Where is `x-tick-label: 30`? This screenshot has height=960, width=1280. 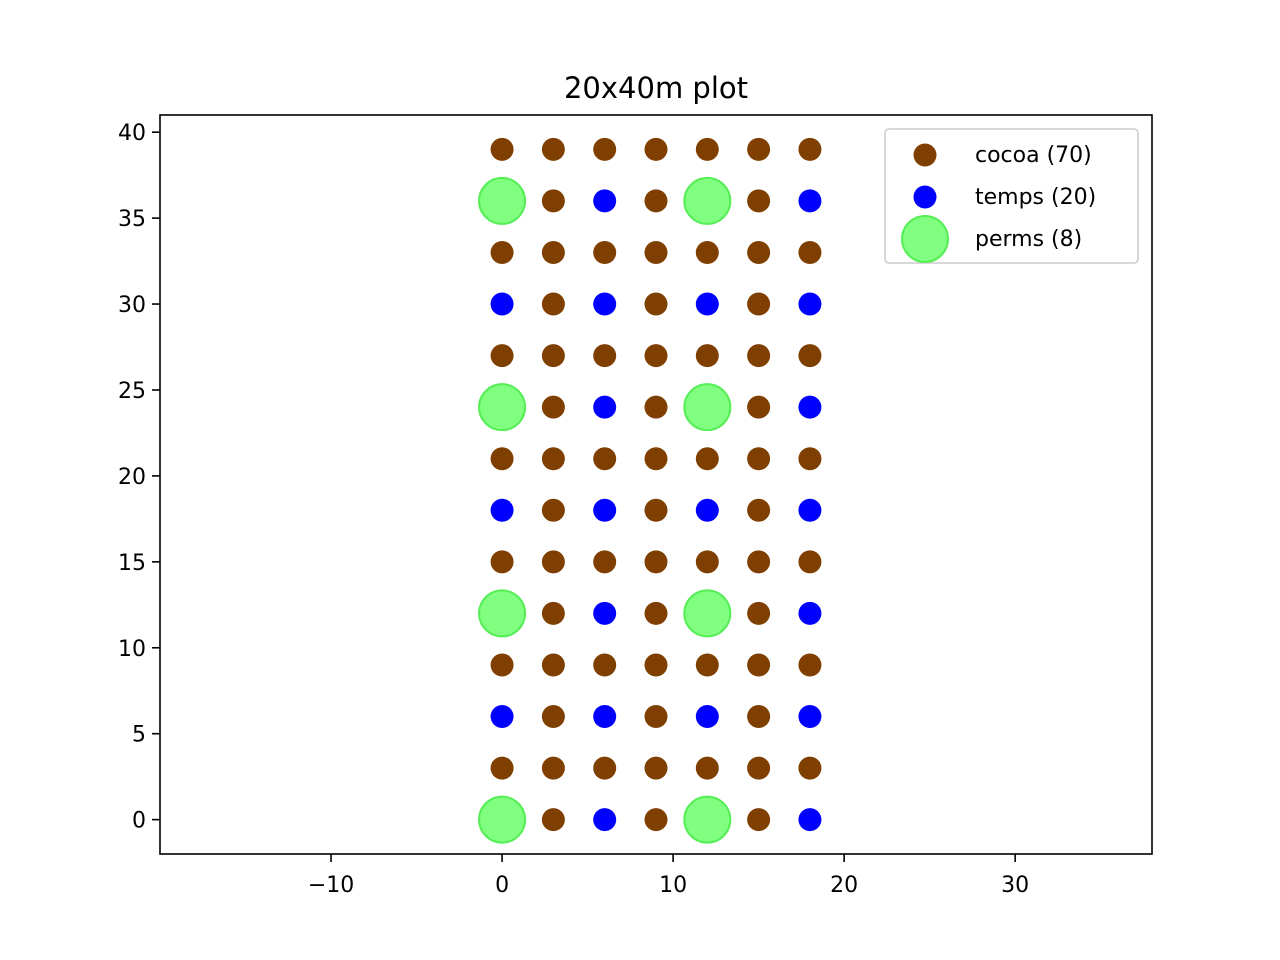 x-tick-label: 30 is located at coordinates (1015, 885).